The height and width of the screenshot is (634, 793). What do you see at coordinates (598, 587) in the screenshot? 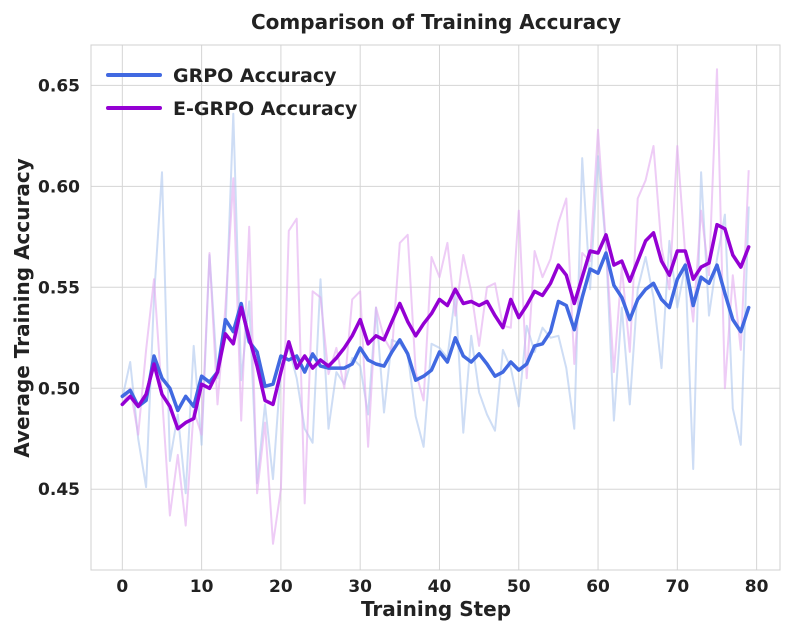
I see `x-tick-label: 60` at bounding box center [598, 587].